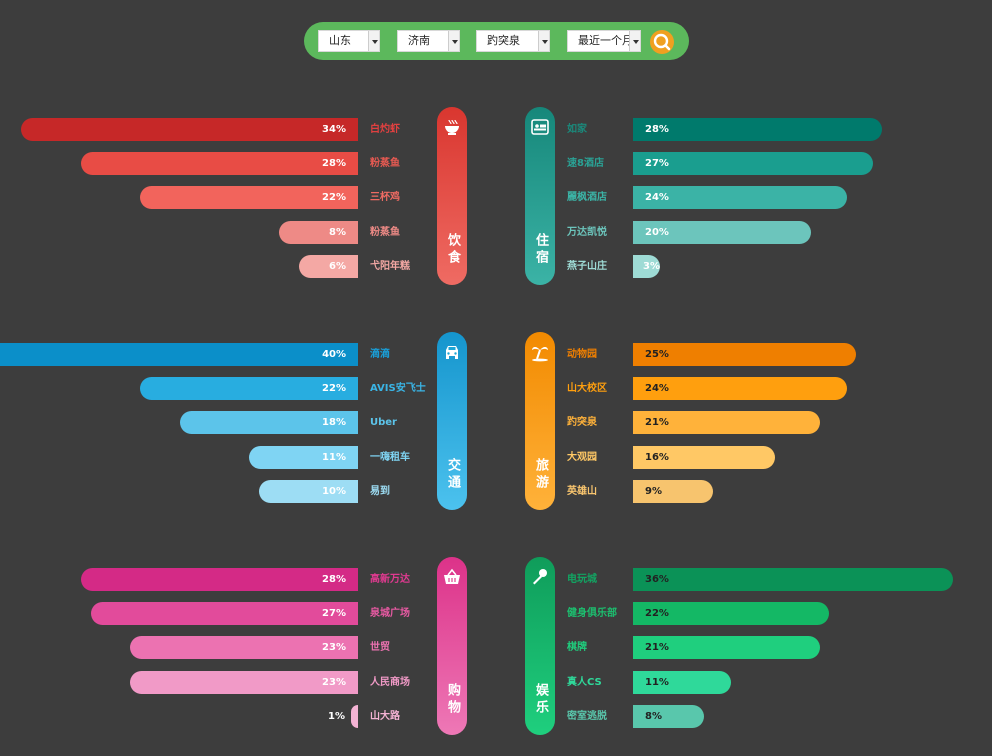  What do you see at coordinates (452, 250) in the screenshot?
I see `category-title: 饮食` at bounding box center [452, 250].